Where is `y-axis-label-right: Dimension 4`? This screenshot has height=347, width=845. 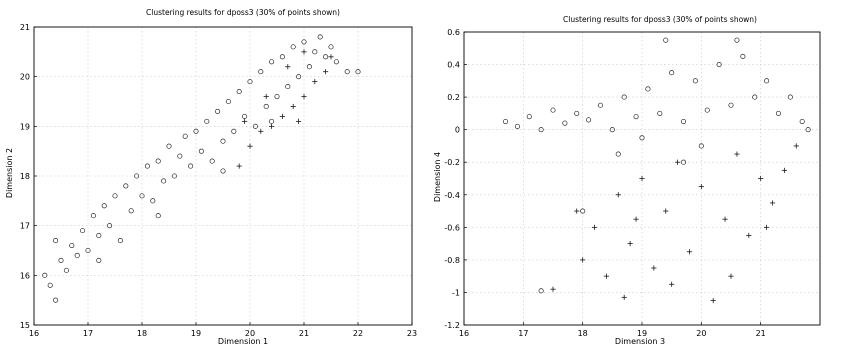
y-axis-label-right: Dimension 4 is located at coordinates (437, 177).